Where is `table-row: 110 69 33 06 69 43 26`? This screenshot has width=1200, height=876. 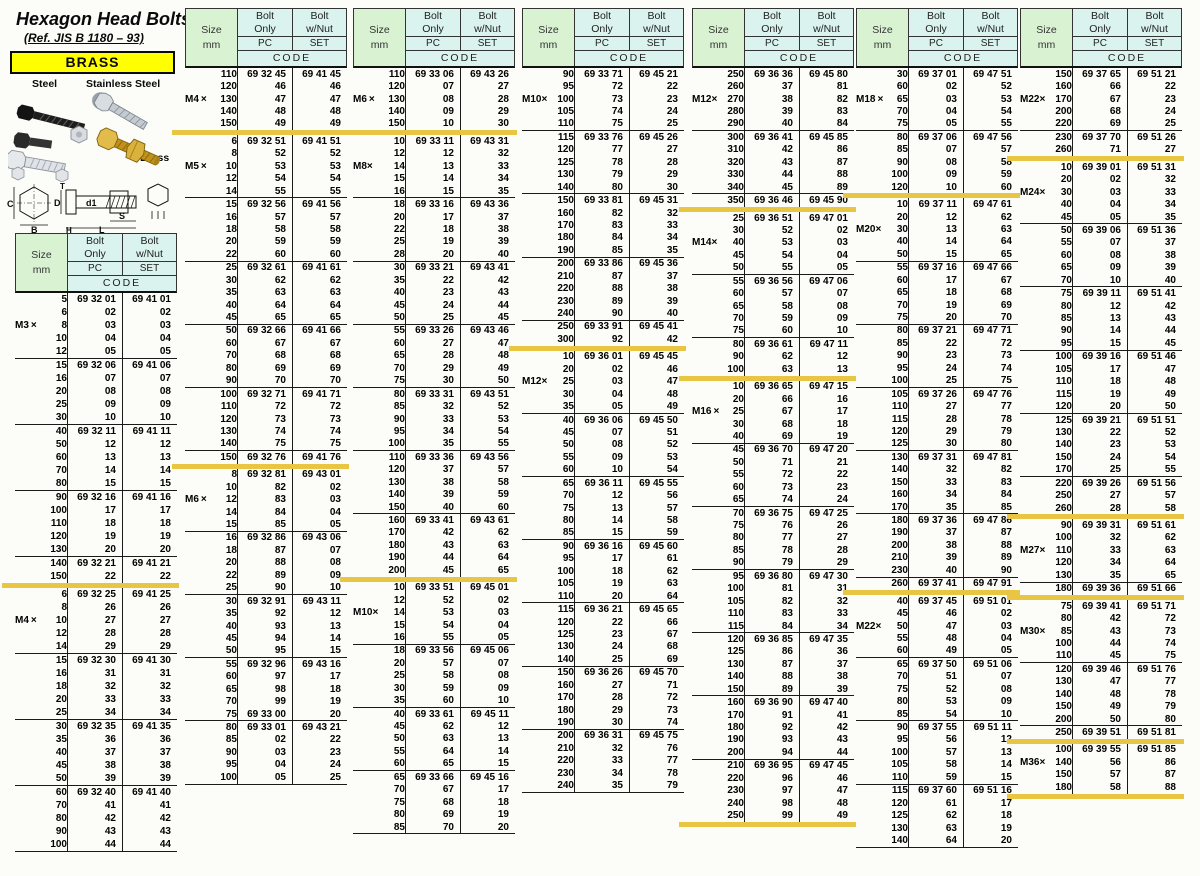
table-row: 110 69 33 06 69 43 26 is located at coordinates (434, 74).